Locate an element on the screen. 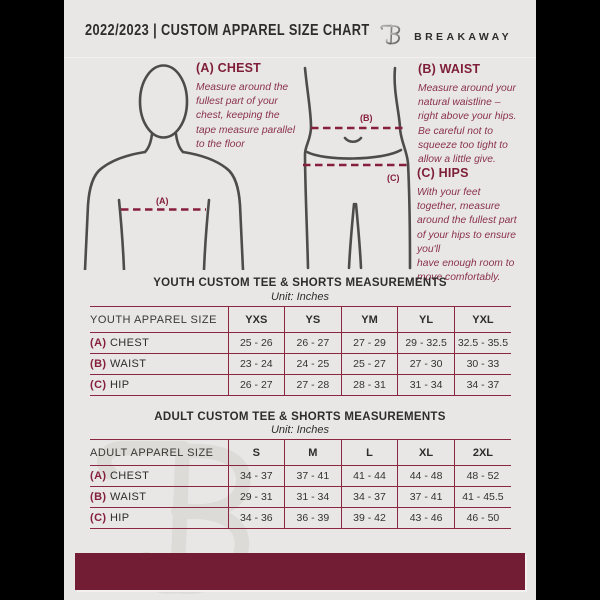 This screenshot has width=600, height=600. size-cell: 34 - 36 is located at coordinates (256, 518).